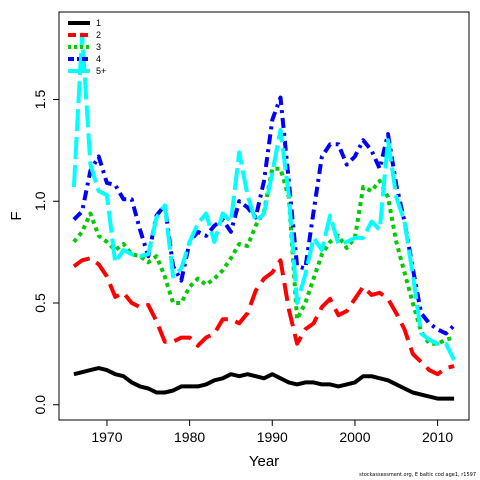  What do you see at coordinates (106, 437) in the screenshot?
I see `x-tick-label: 1970` at bounding box center [106, 437].